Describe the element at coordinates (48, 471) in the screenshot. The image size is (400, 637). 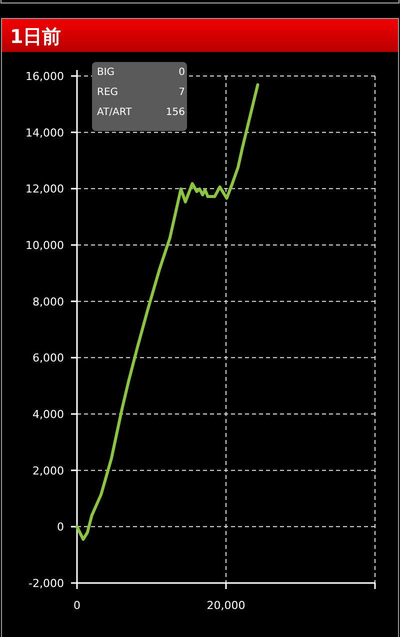
I see `y-tick-label: 2,000` at that location.